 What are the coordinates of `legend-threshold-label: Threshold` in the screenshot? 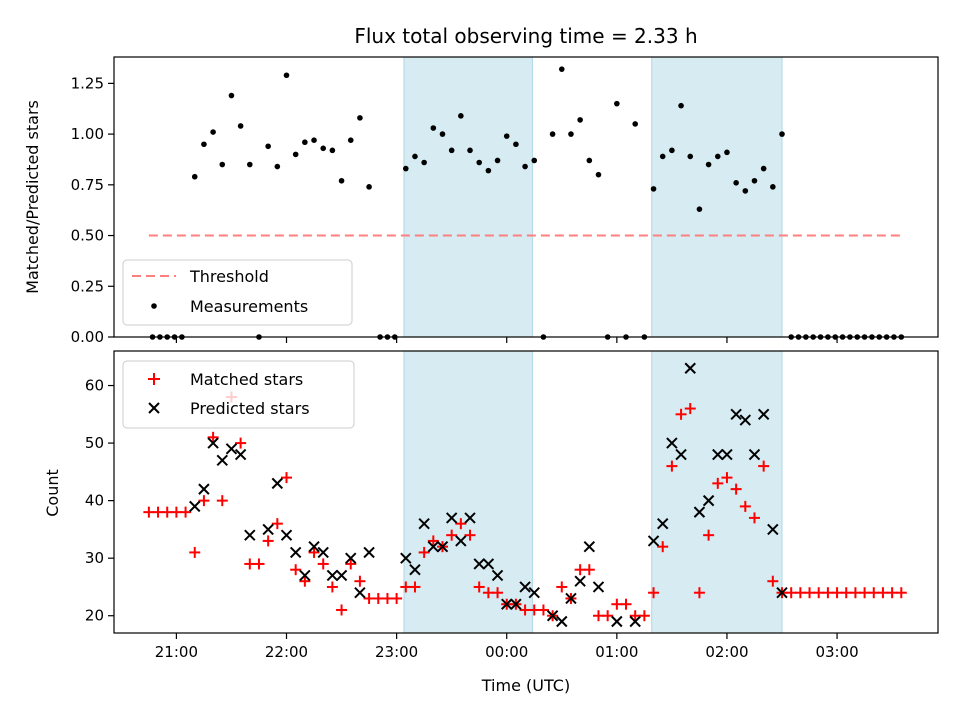 It's located at (229, 276).